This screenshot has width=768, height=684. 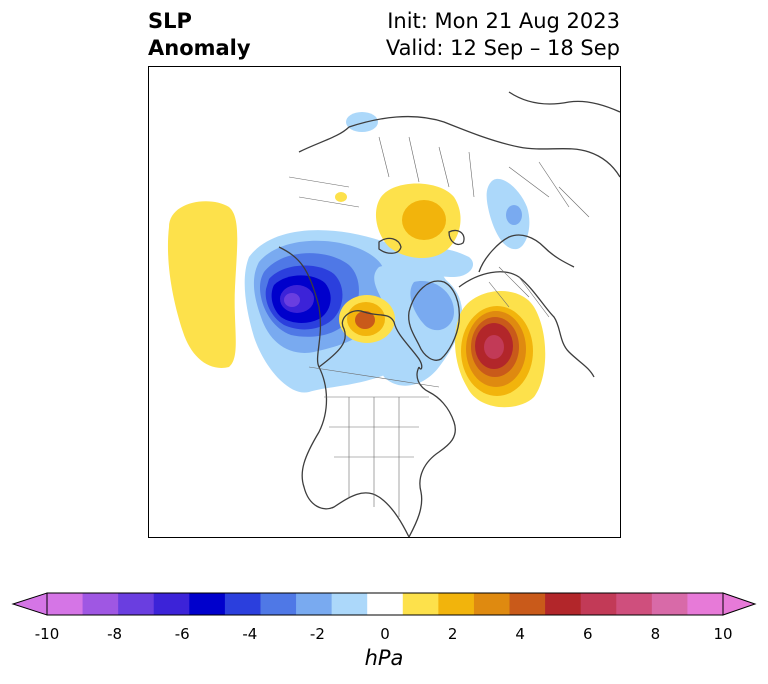 What do you see at coordinates (47, 634) in the screenshot?
I see `colorbar-tick-label: -10` at bounding box center [47, 634].